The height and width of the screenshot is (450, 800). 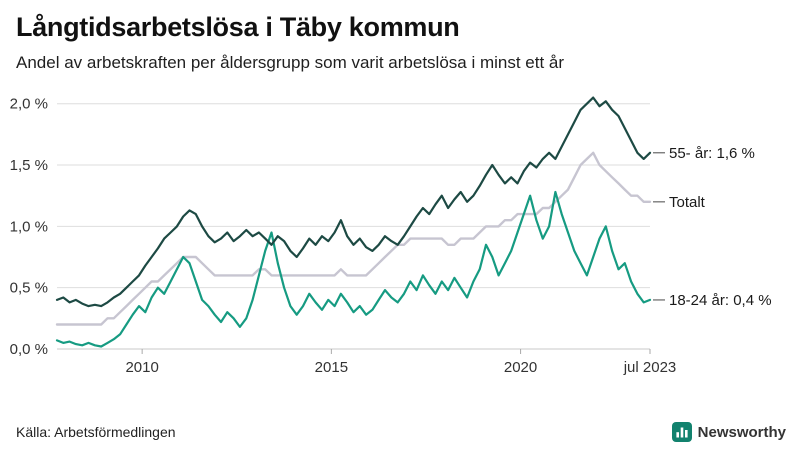 What do you see at coordinates (29, 104) in the screenshot?
I see `y-tick-label: 2,0 %` at bounding box center [29, 104].